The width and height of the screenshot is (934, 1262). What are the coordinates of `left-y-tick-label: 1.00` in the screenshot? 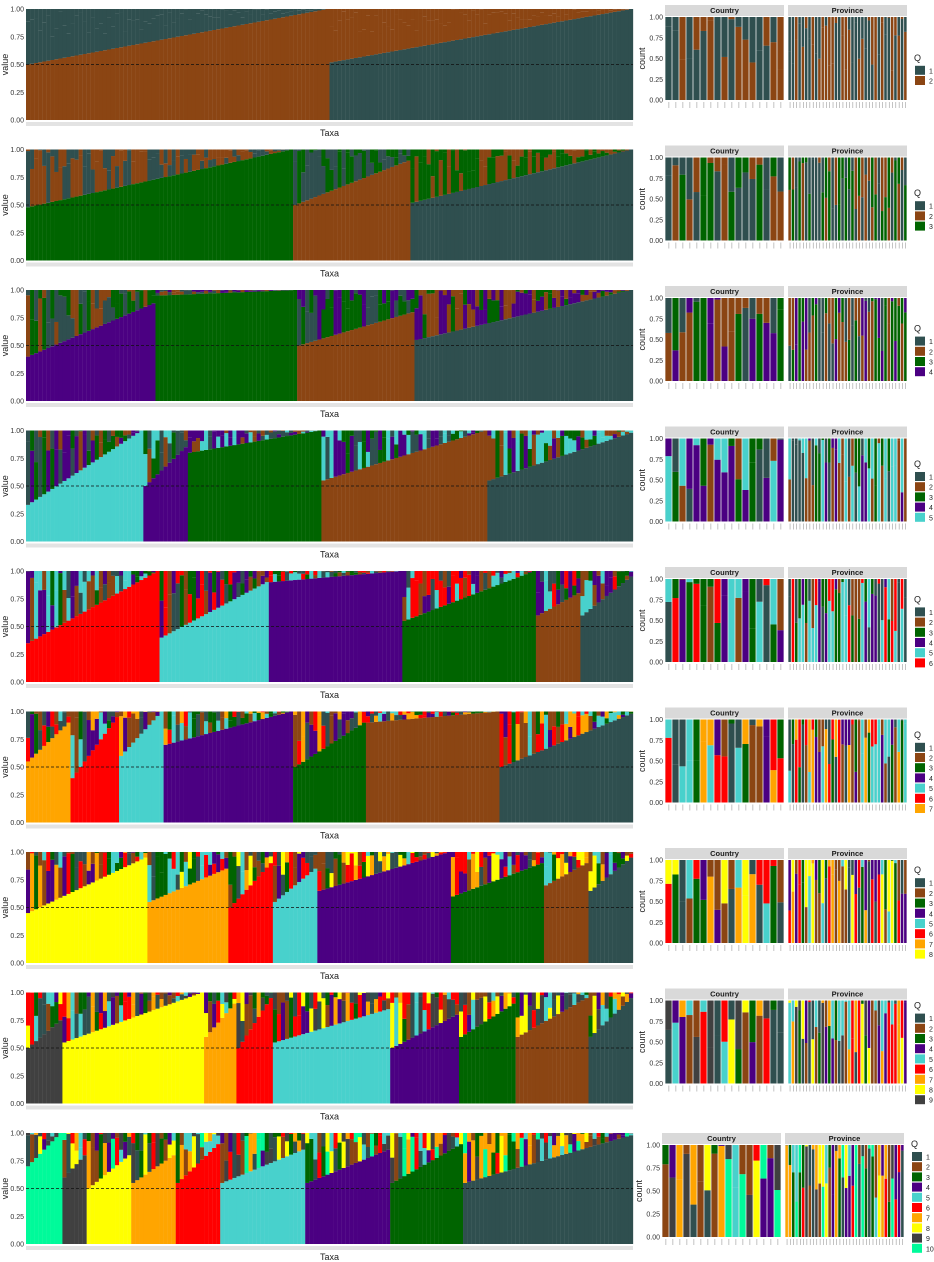 It's located at (17, 853).